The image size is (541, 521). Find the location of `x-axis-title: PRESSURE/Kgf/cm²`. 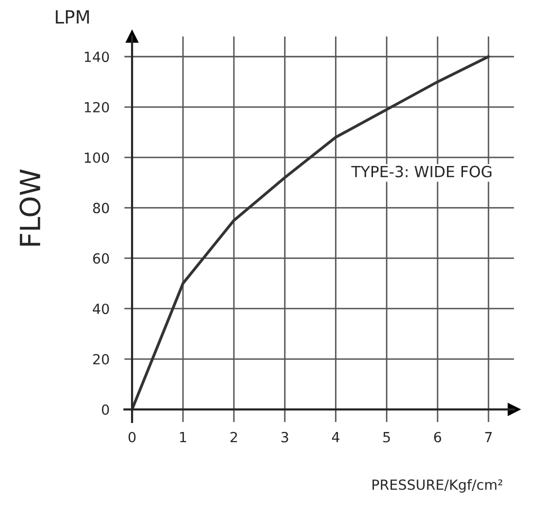

x-axis-title: PRESSURE/Kgf/cm² is located at coordinates (437, 486).